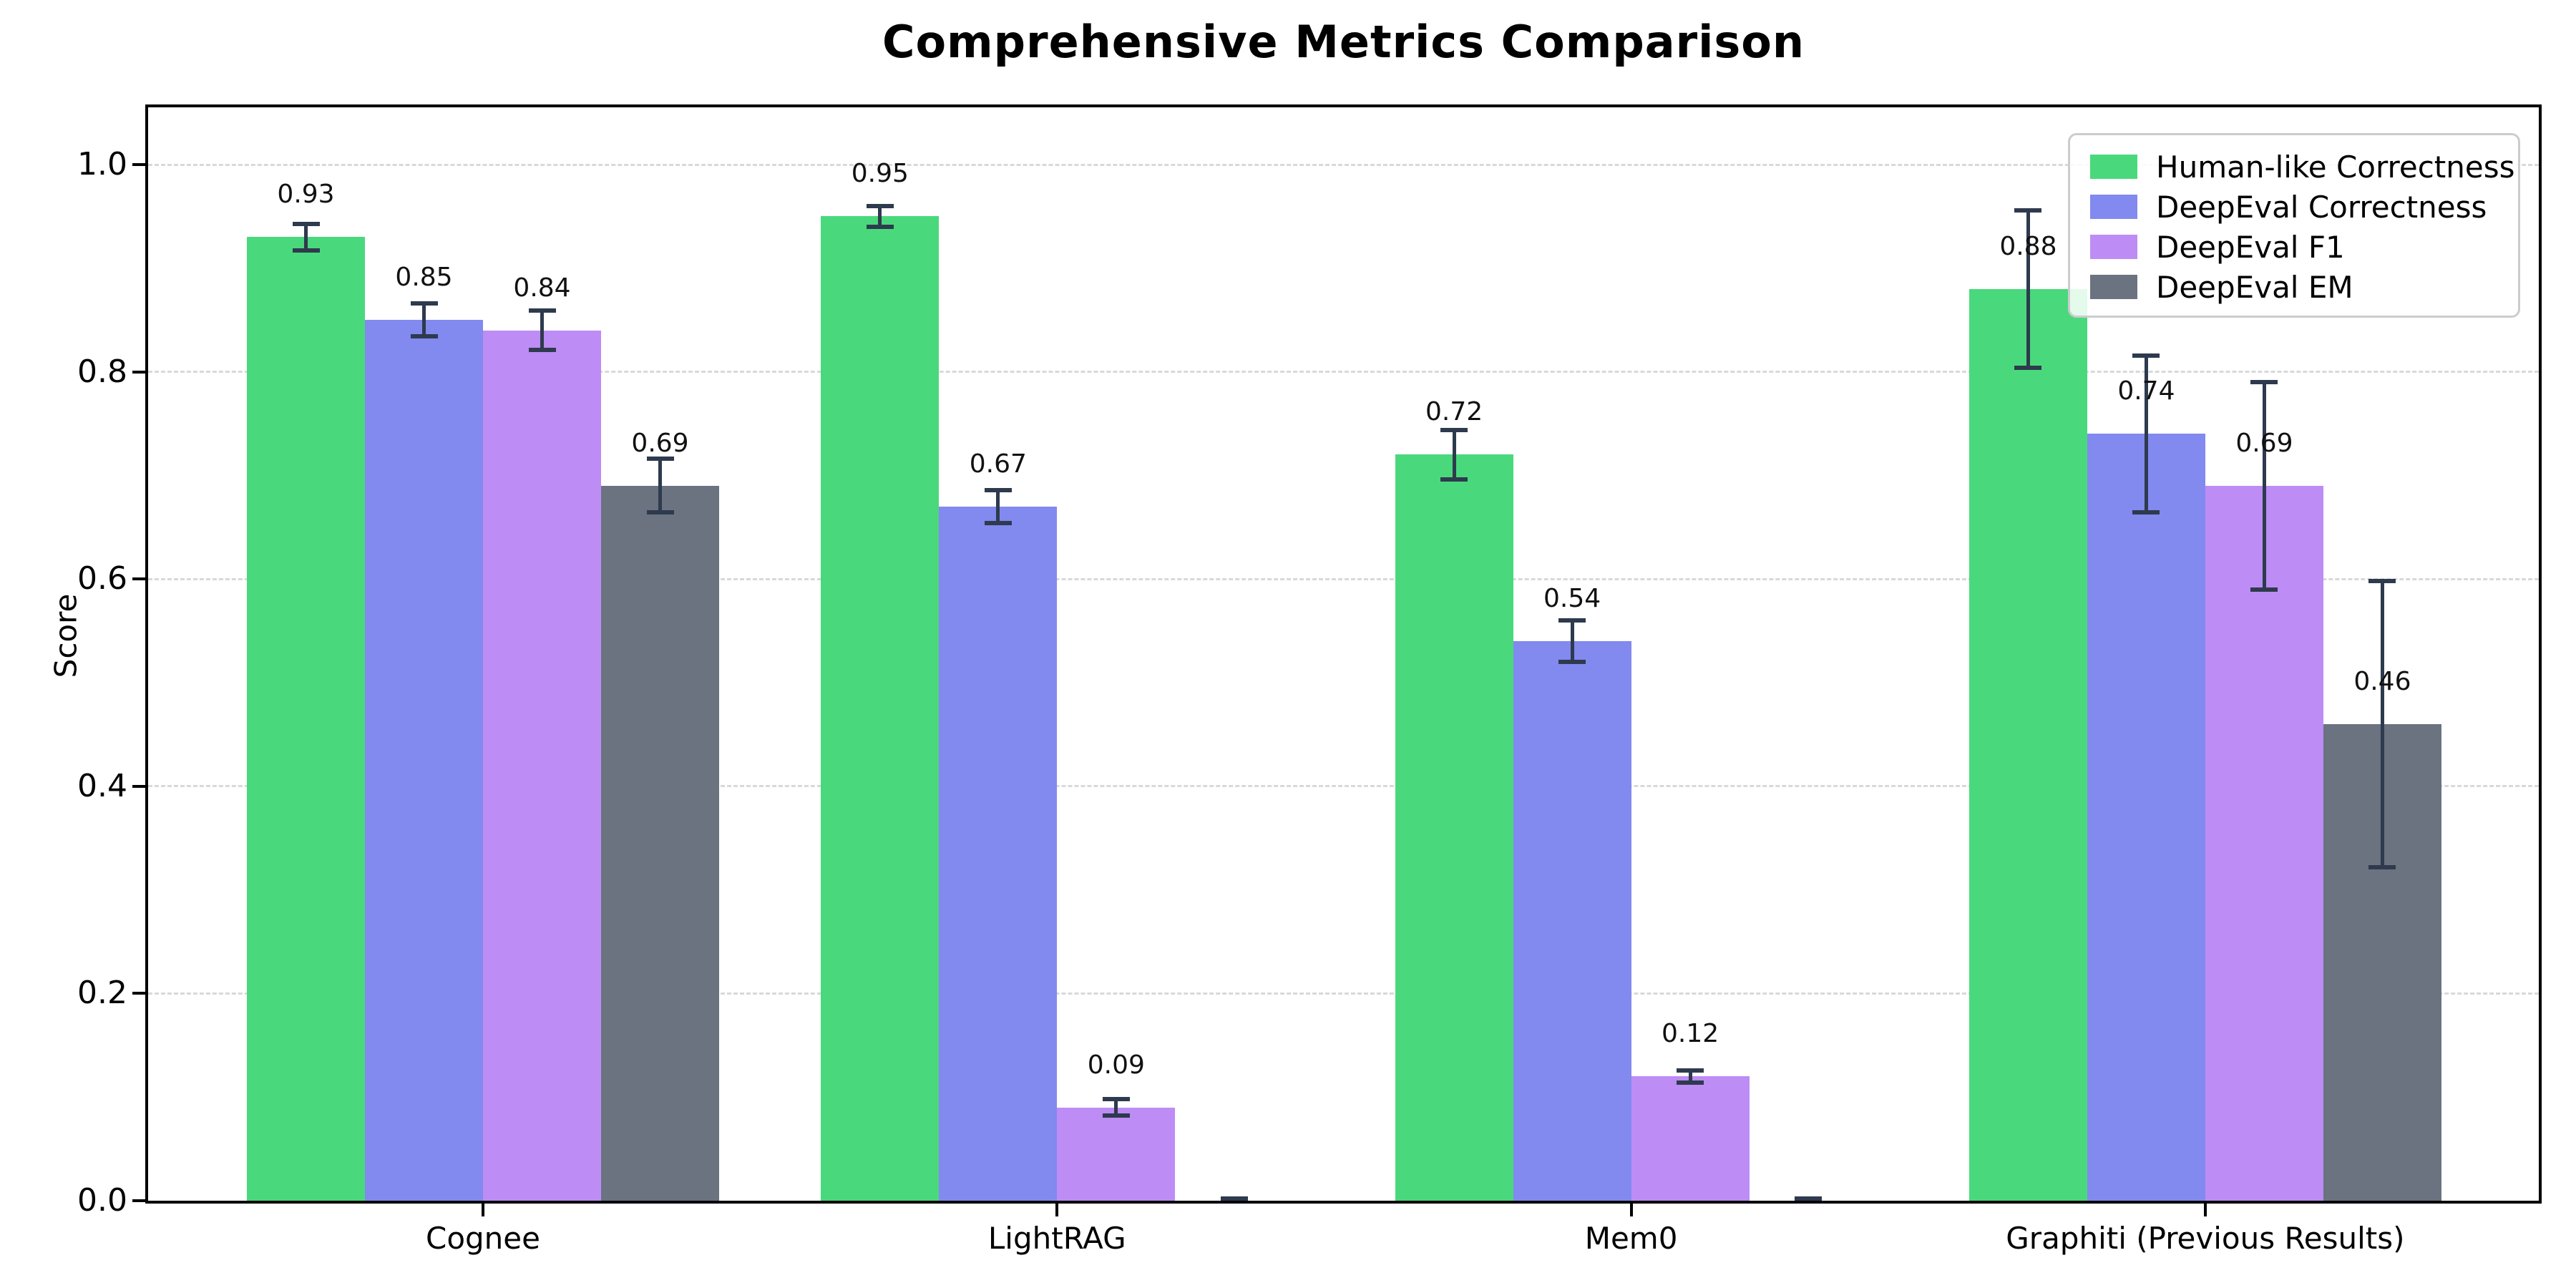 This screenshot has width=2576, height=1288. I want to click on error-bar-human-like-correctness-lightrag, so click(880, 217).